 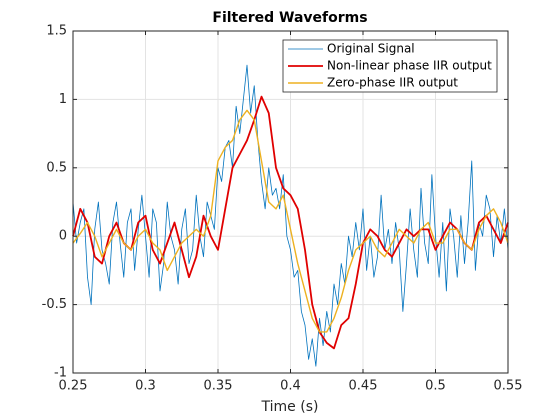 I want to click on x-tick-label: 0.45, so click(x=363, y=386).